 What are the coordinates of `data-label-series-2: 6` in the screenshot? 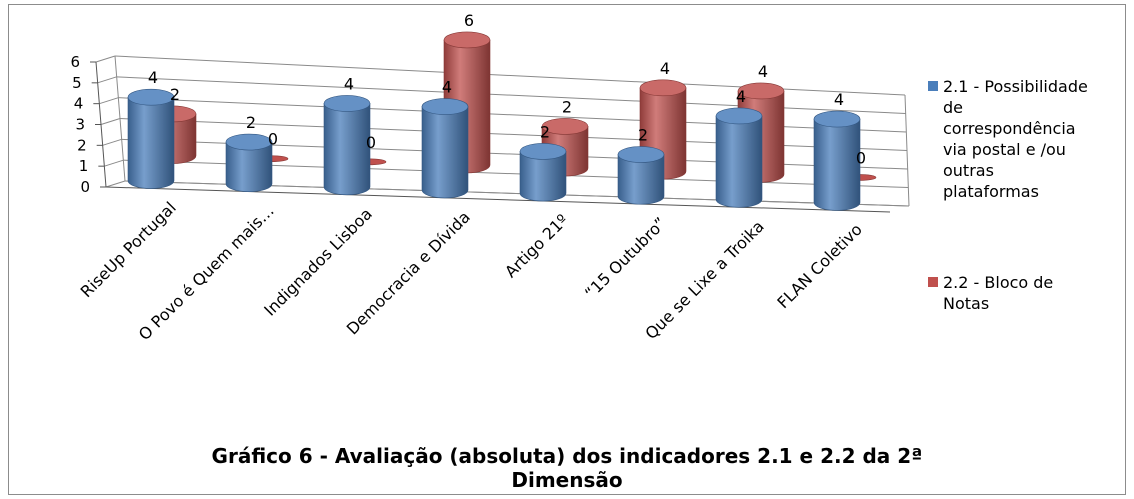 It's located at (469, 20).